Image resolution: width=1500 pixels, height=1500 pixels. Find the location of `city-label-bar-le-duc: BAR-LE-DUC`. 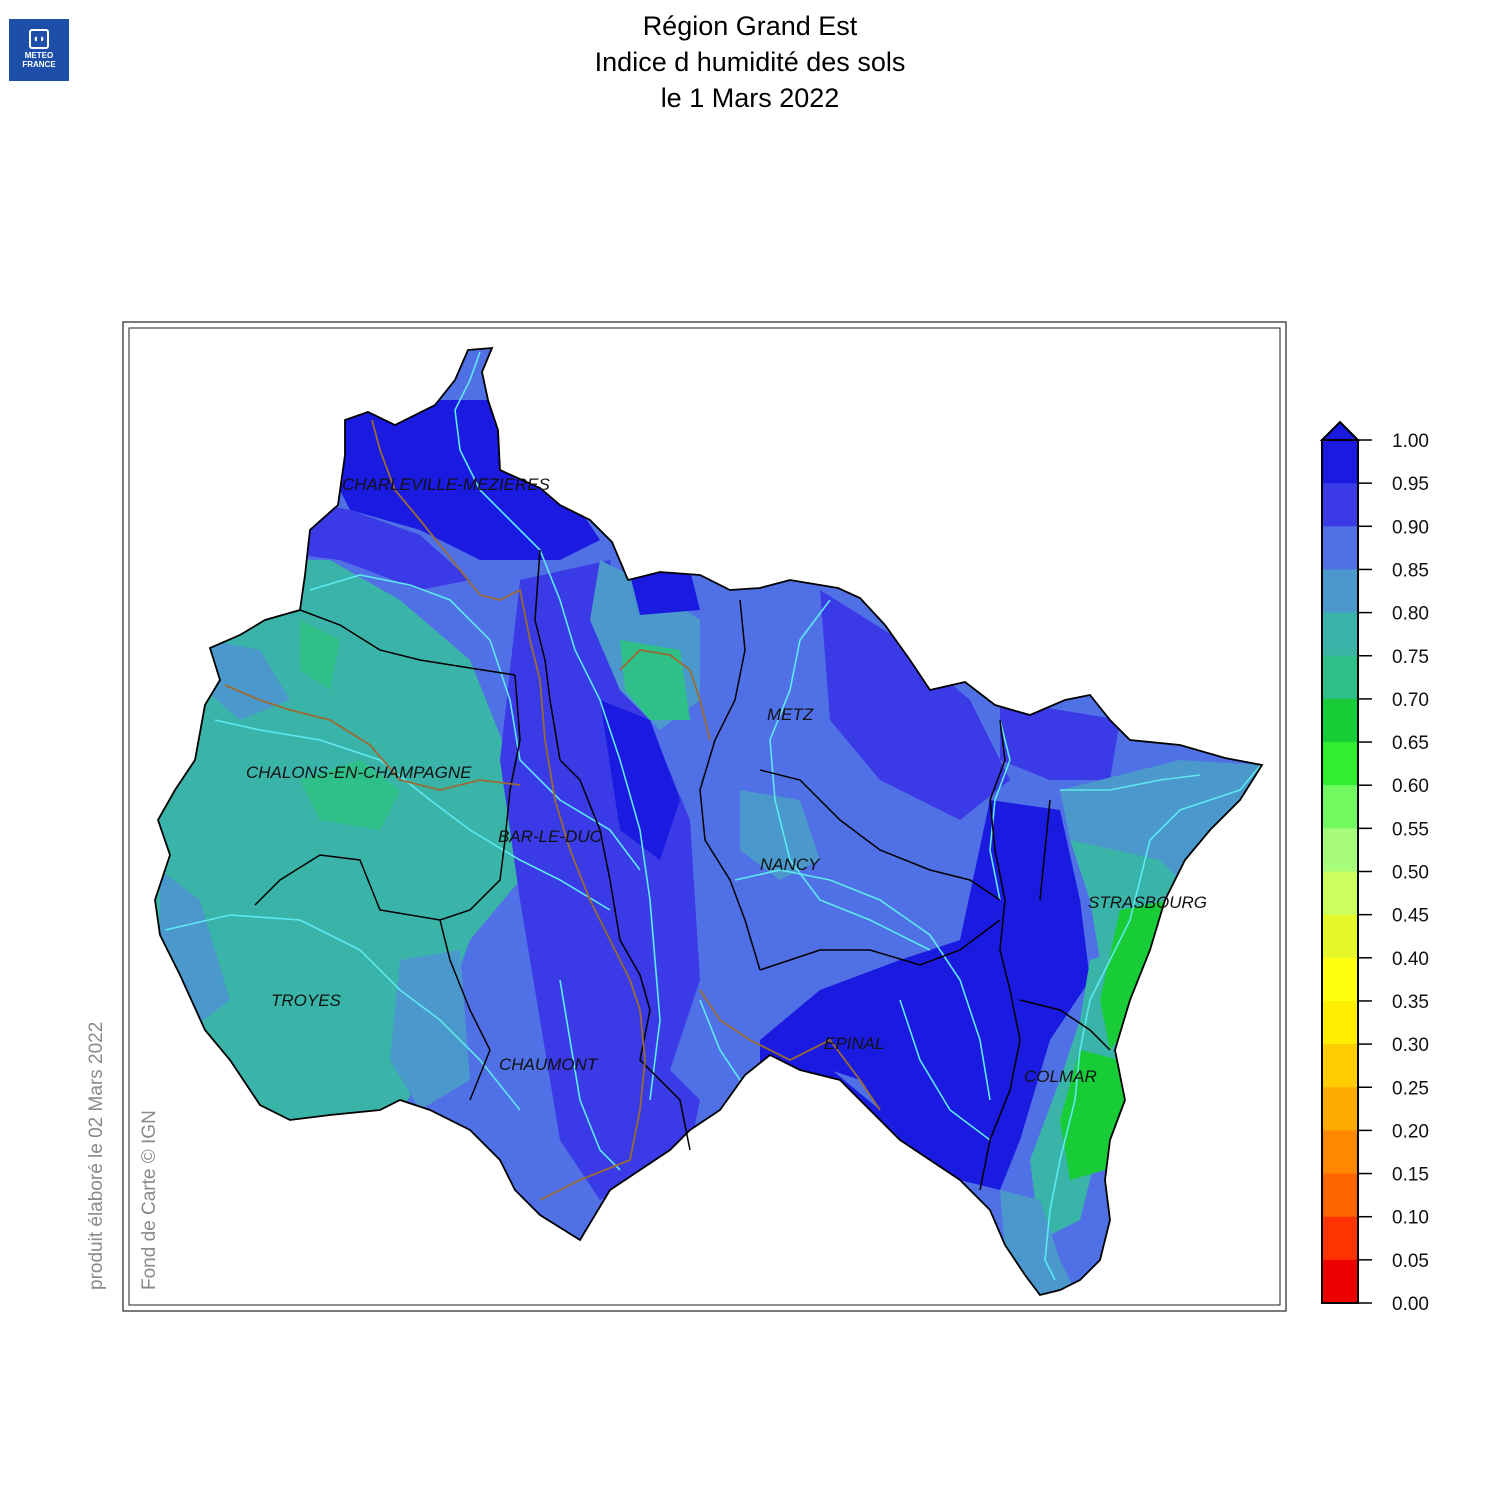

city-label-bar-le-duc: BAR-LE-DUC is located at coordinates (550, 836).